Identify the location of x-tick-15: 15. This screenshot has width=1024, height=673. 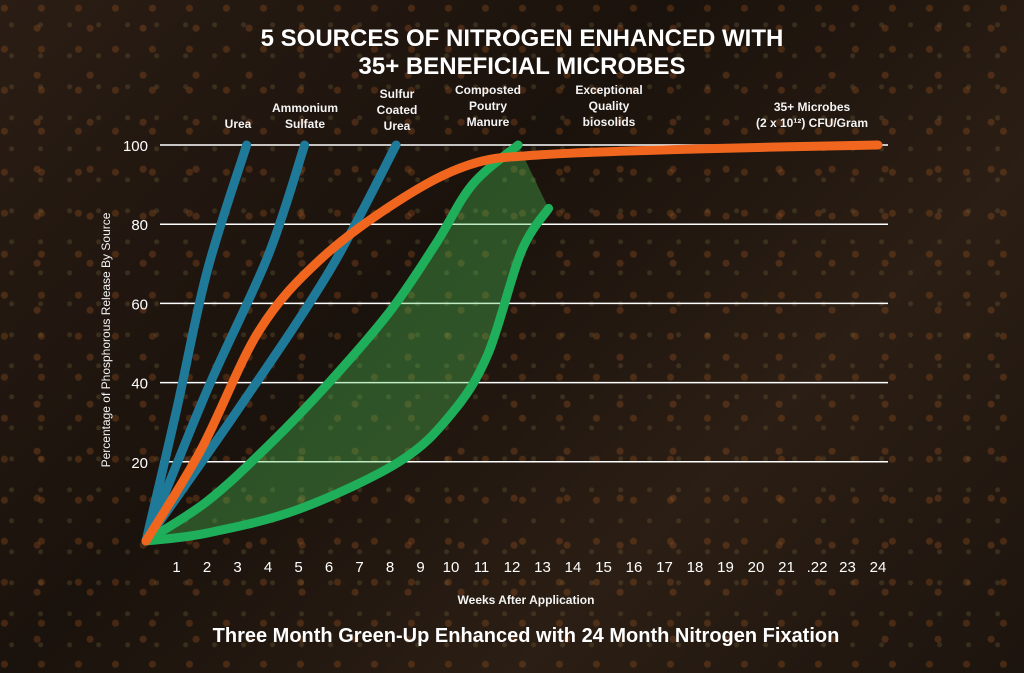
(603, 567).